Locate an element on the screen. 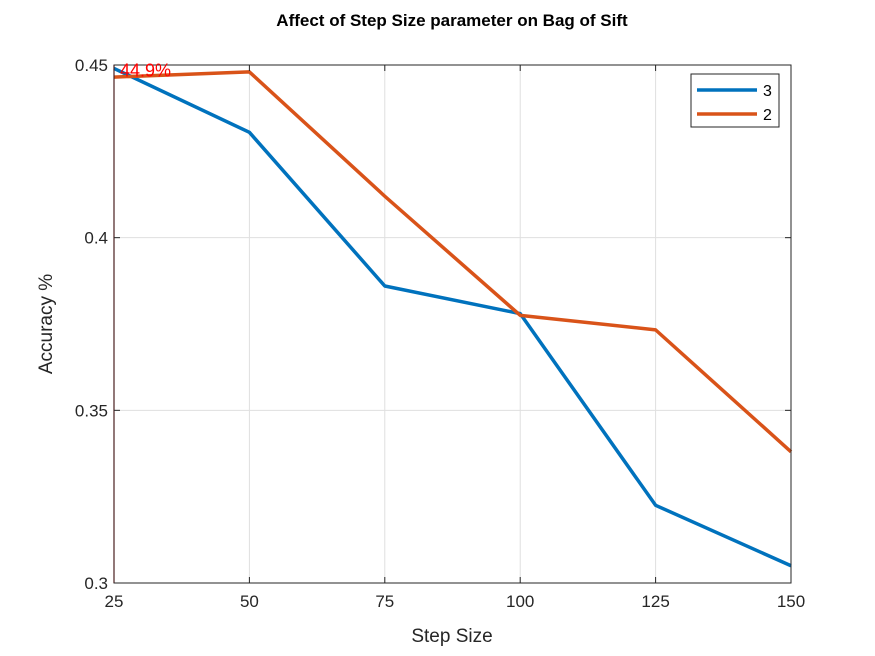 This screenshot has width=875, height=656. y-tick-label: 0.35 is located at coordinates (91, 410).